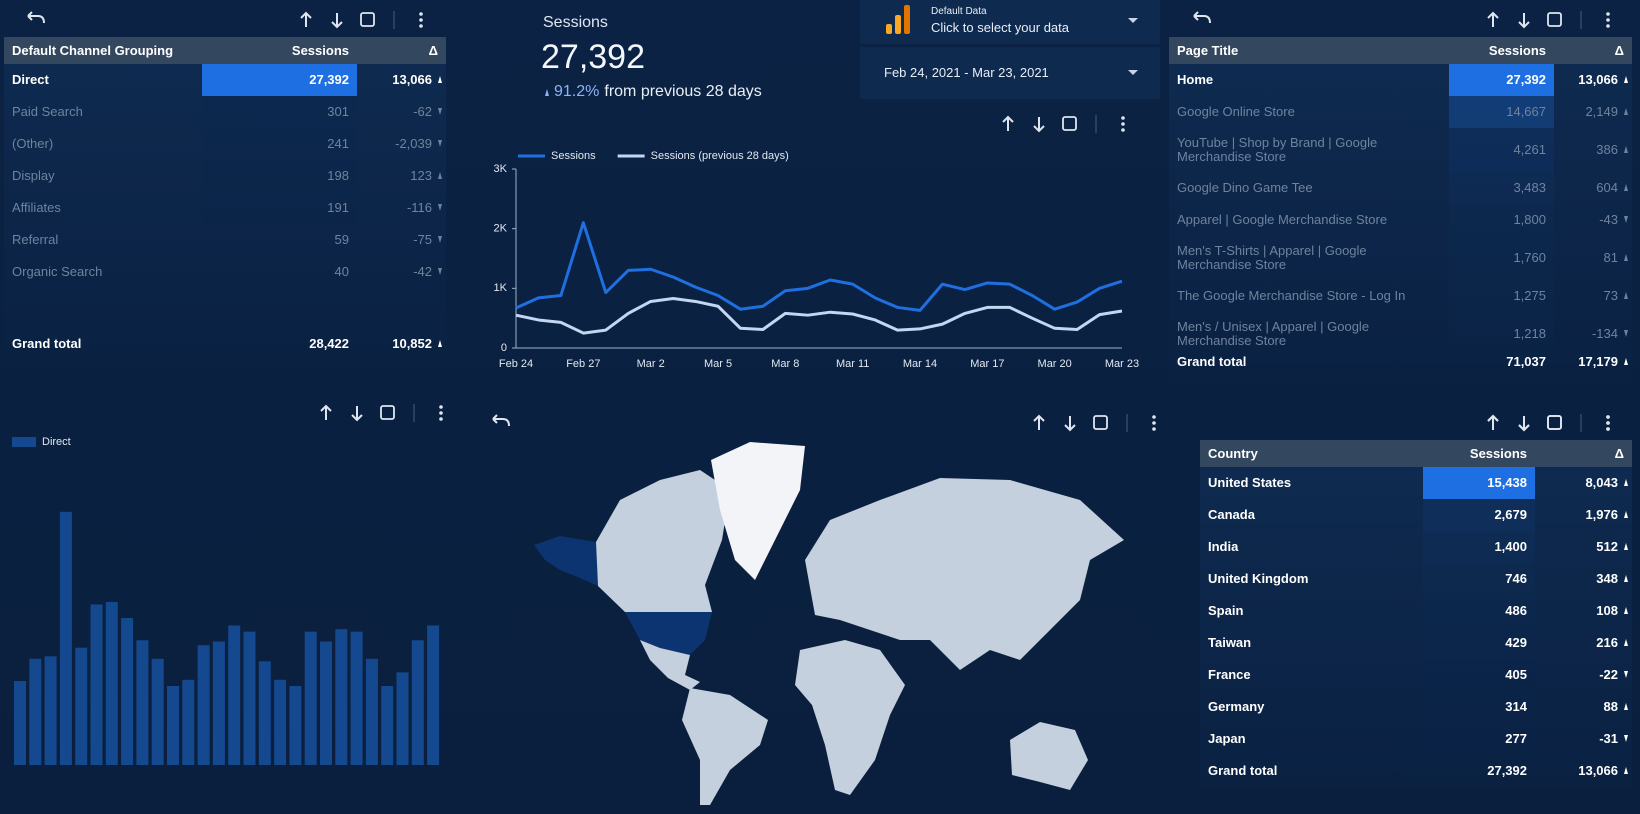  I want to click on total-delta: 17,179, so click(1593, 362).